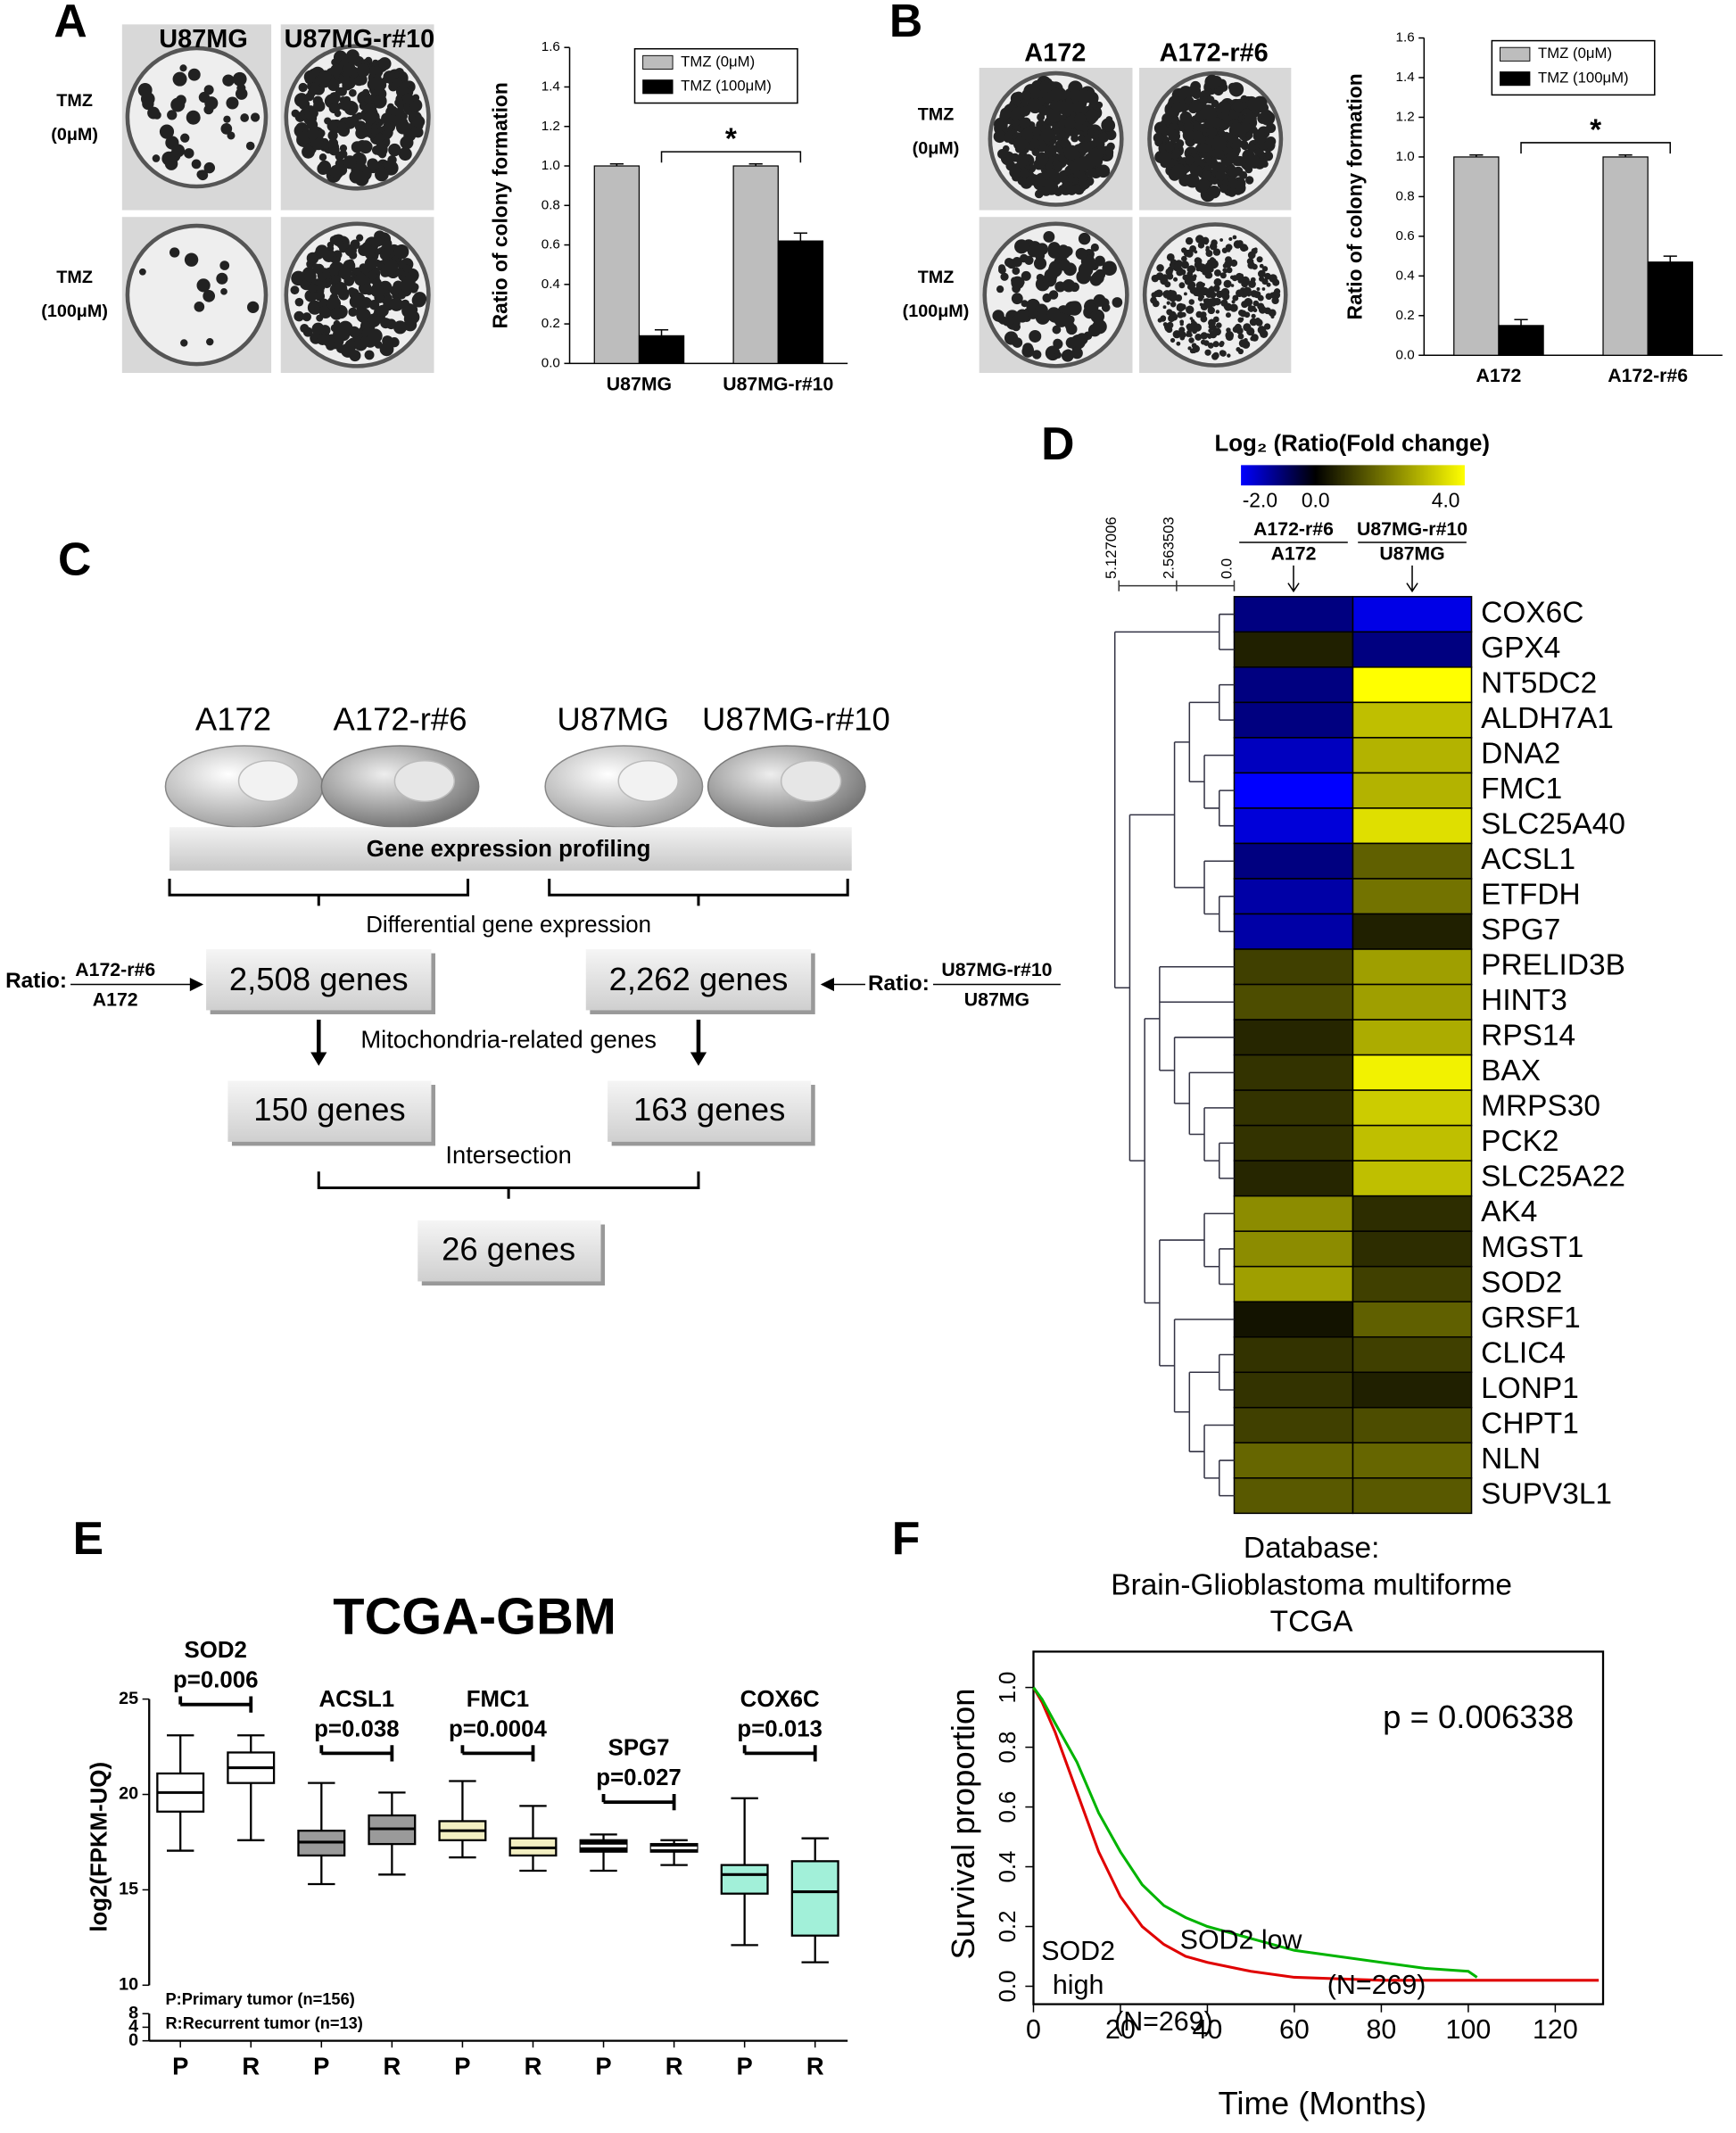  Describe the element at coordinates (1405, 116) in the screenshot. I see `y-tick-label: 1.2` at that location.